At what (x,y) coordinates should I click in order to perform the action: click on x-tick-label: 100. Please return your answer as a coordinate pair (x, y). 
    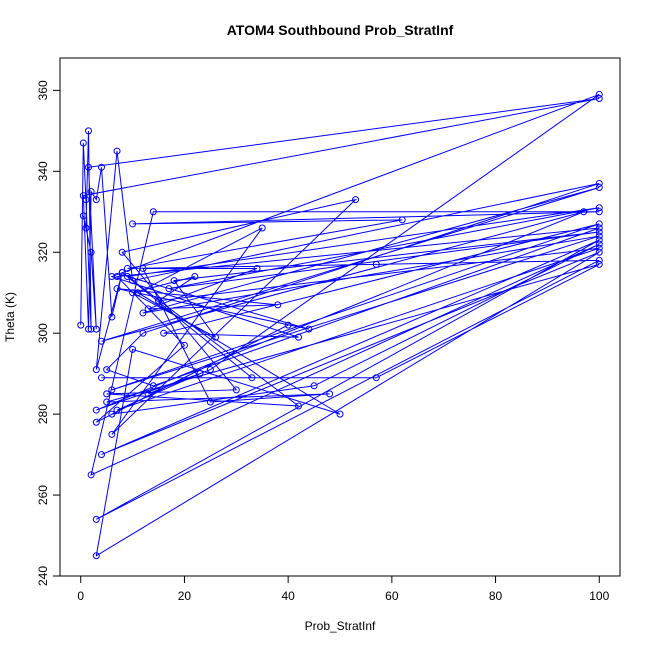
    Looking at the image, I should click on (599, 596).